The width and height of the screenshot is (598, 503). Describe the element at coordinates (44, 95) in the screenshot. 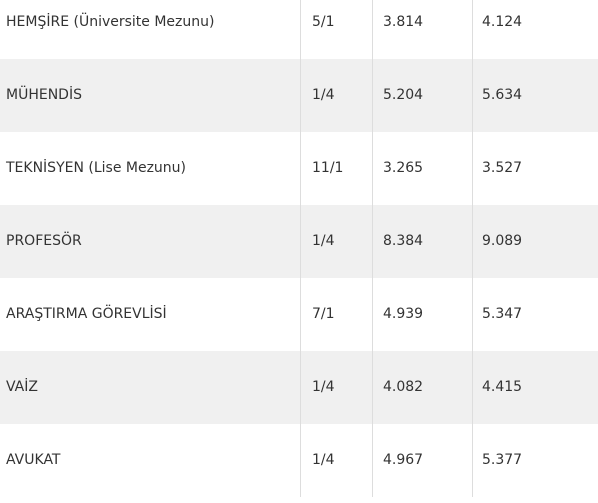

I see `job-title: MÜHENDİS` at that location.